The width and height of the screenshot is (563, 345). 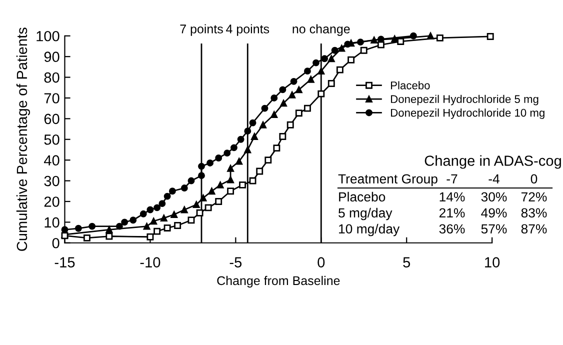 I want to click on y-tick-label: 40, so click(x=52, y=160).